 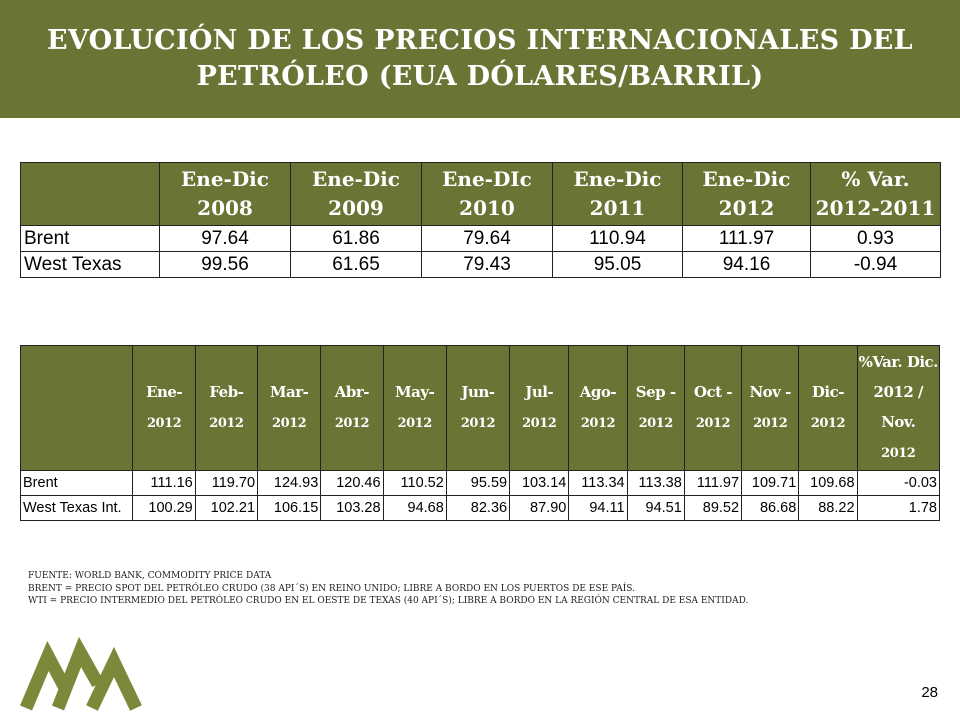 What do you see at coordinates (617, 194) in the screenshot?
I see `annual-header-cell: Ene-Dic 2011` at bounding box center [617, 194].